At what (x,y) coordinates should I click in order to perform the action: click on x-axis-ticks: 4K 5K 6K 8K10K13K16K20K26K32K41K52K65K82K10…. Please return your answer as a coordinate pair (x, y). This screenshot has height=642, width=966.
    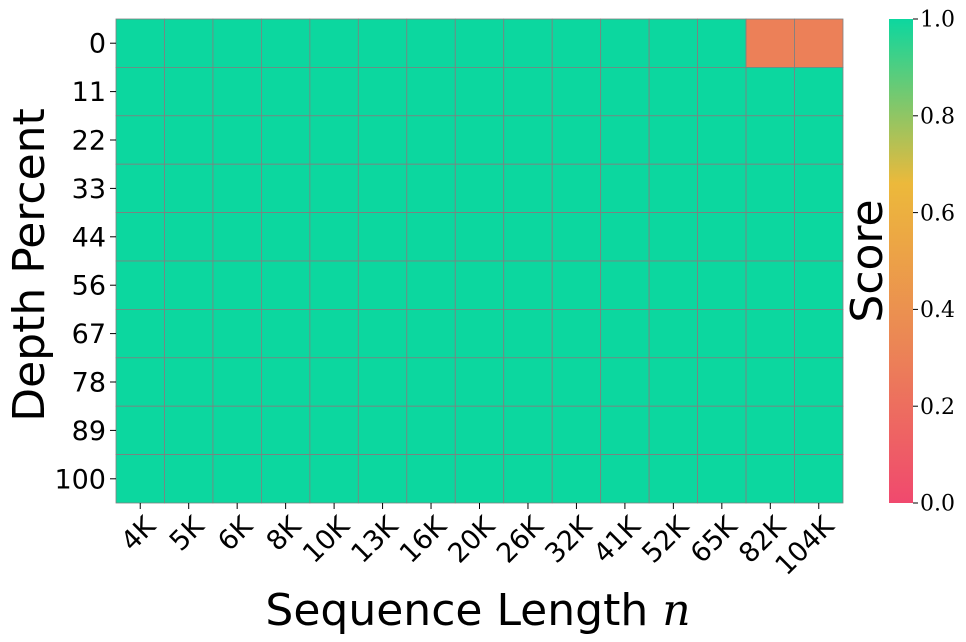
    Looking at the image, I should click on (478, 542).